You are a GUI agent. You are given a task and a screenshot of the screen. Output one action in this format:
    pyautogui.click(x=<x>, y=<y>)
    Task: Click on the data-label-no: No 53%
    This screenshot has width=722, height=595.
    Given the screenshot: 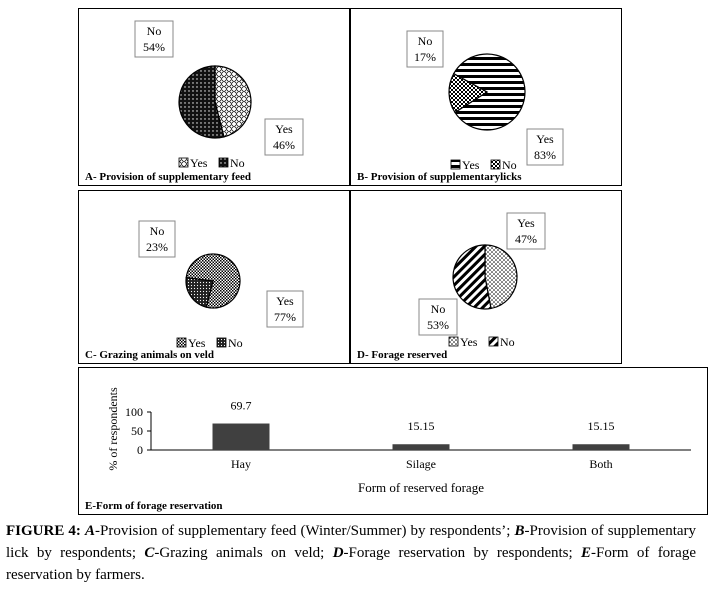 What is the action you would take?
    pyautogui.click(x=438, y=317)
    